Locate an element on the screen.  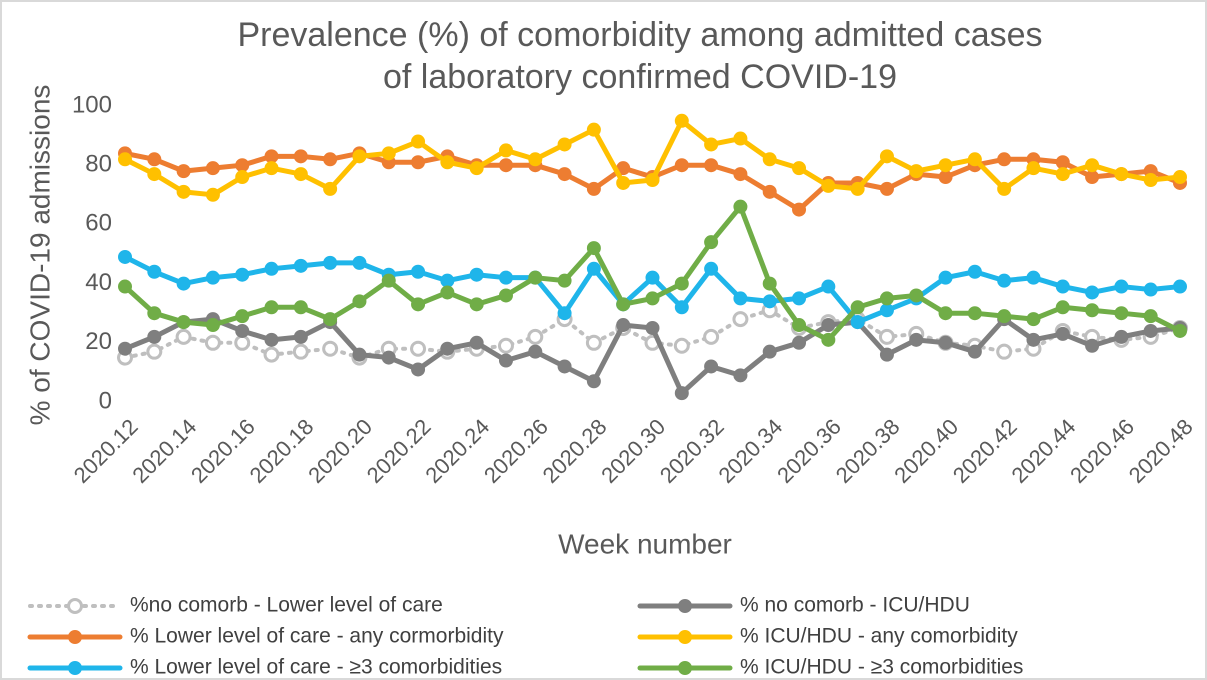
x-axis-label: Week number is located at coordinates (645, 543).